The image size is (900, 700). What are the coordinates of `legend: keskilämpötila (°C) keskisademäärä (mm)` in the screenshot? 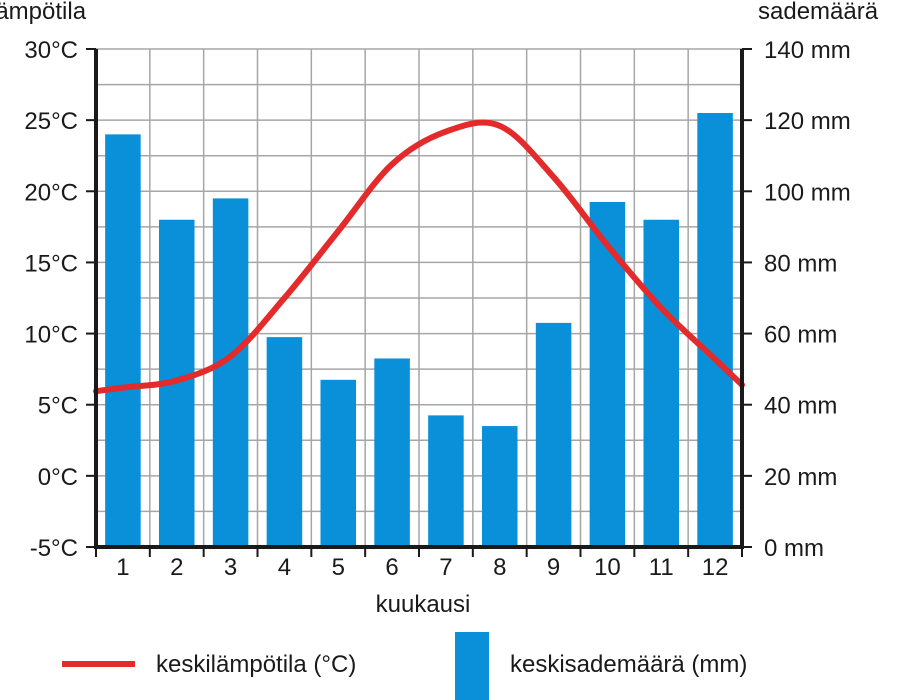 It's located at (404, 666).